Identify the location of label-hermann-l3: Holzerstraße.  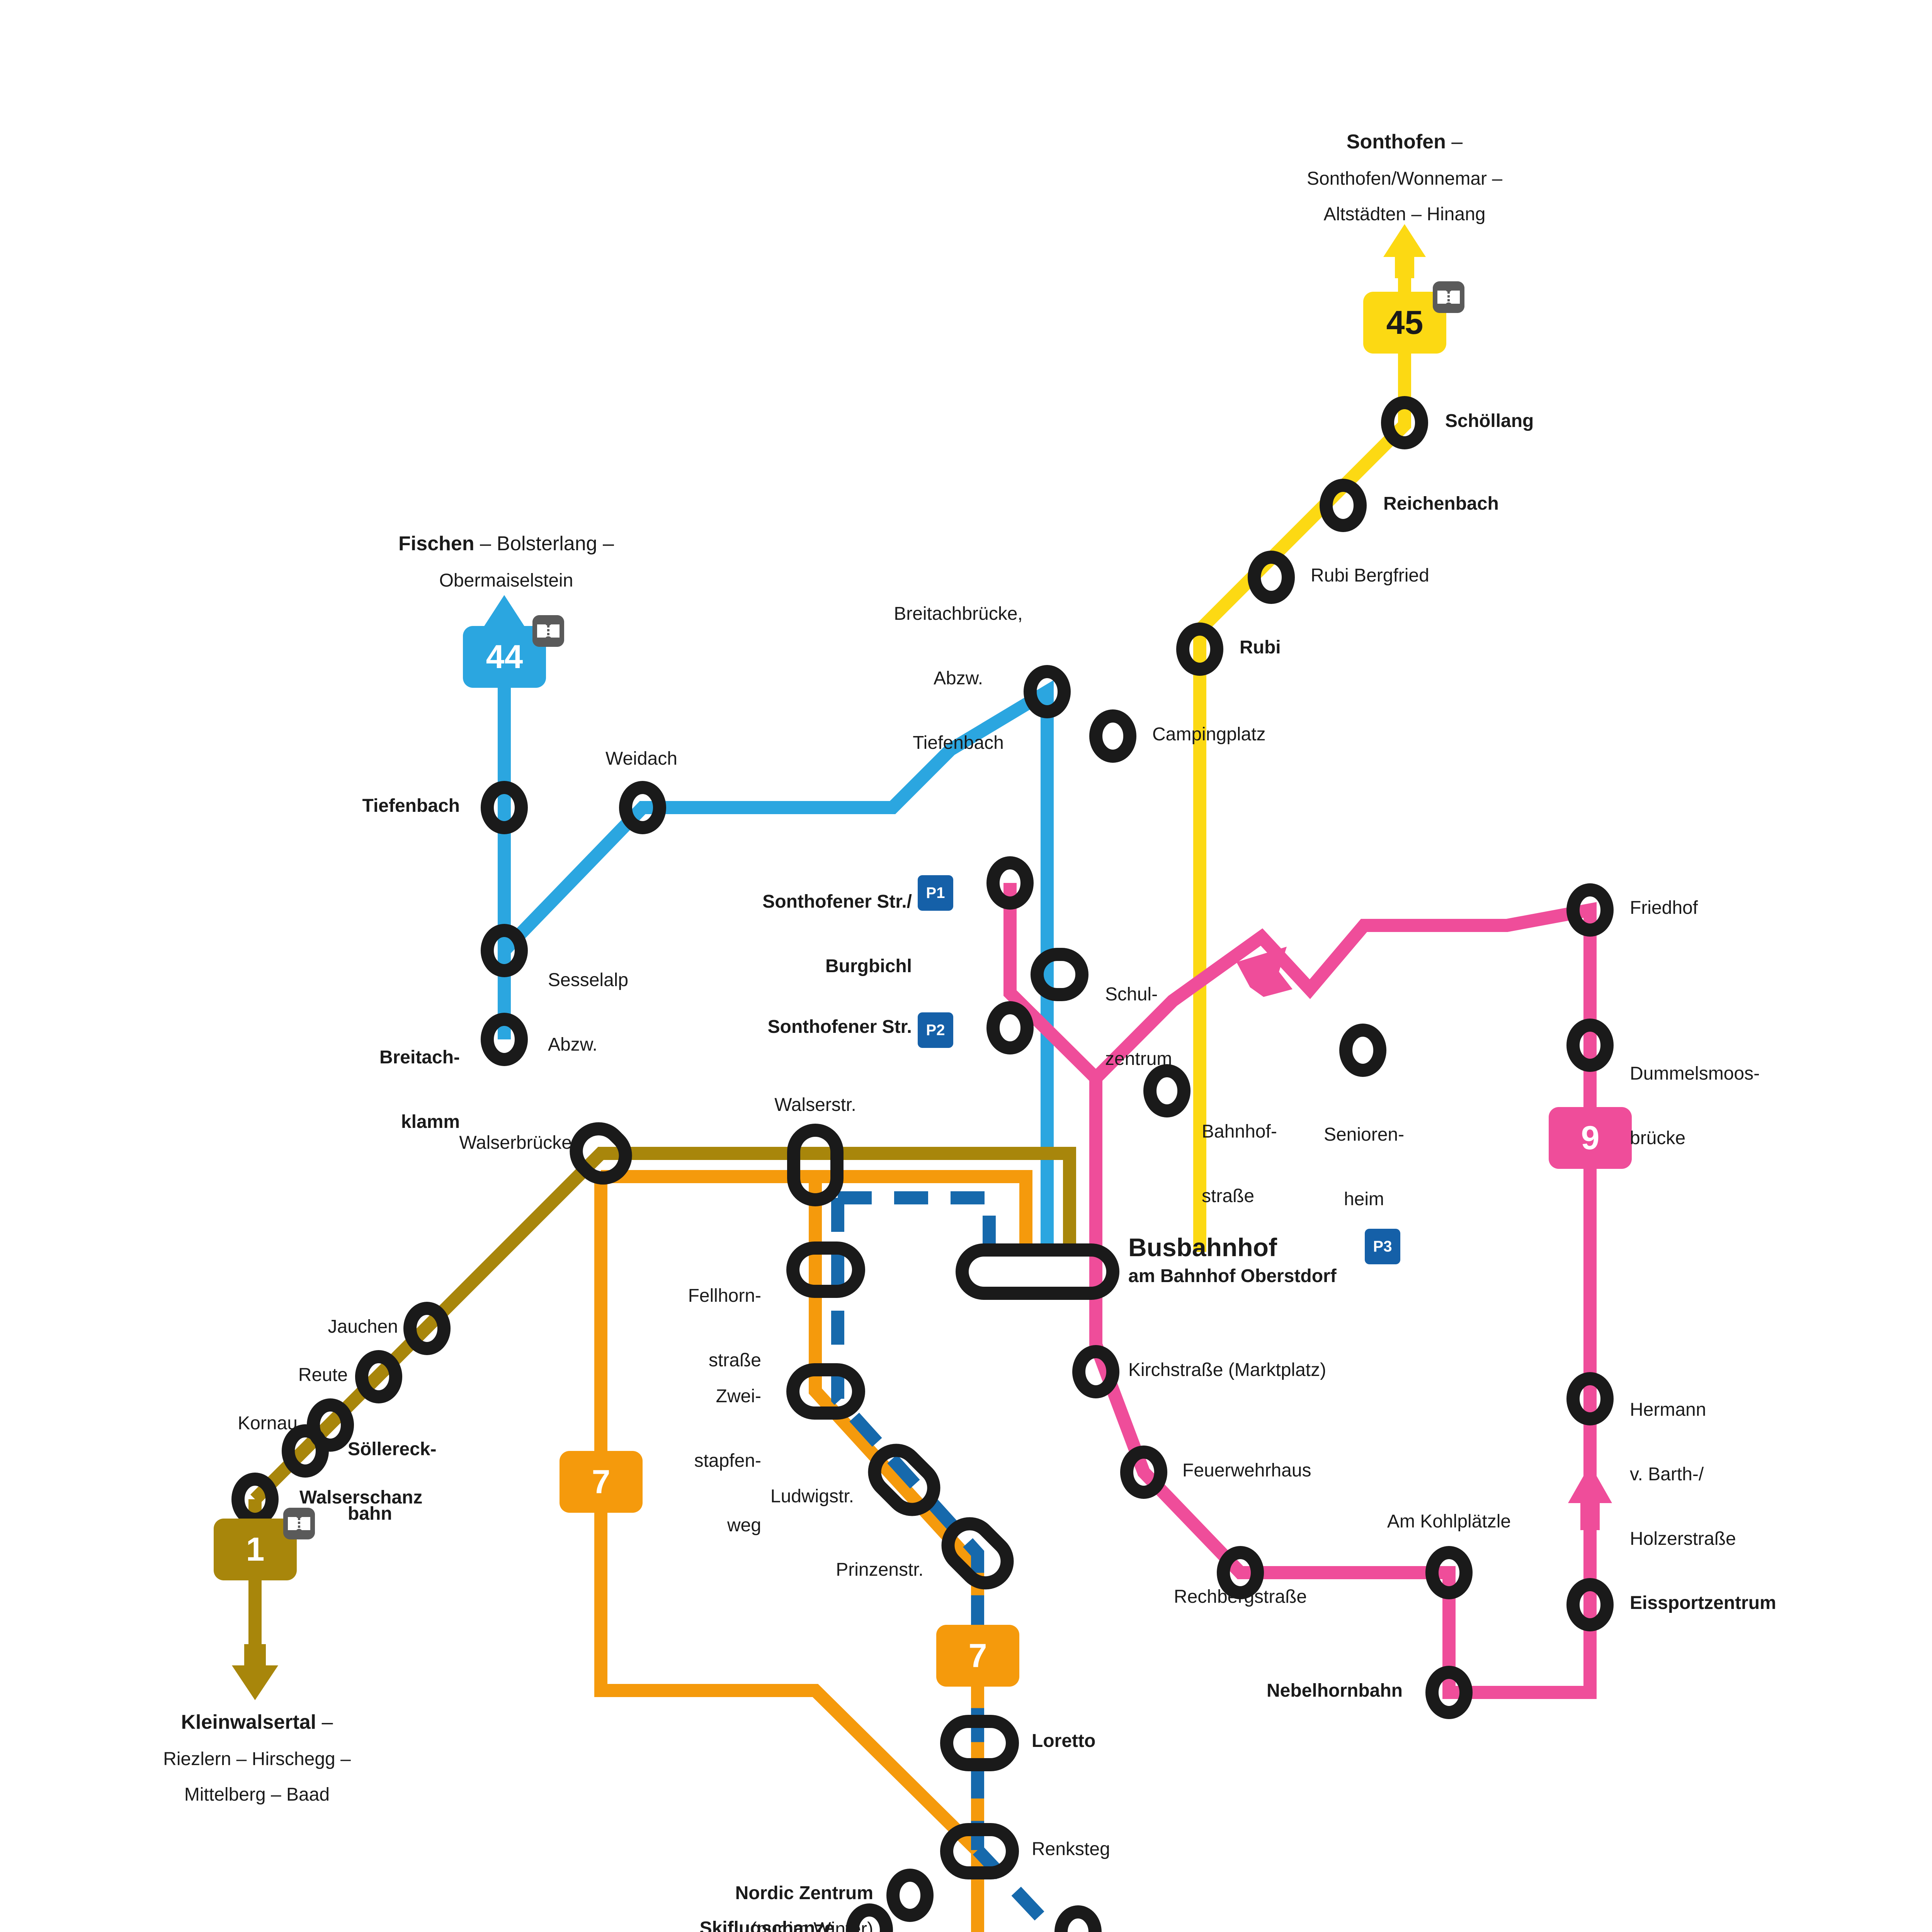
(1683, 1539).